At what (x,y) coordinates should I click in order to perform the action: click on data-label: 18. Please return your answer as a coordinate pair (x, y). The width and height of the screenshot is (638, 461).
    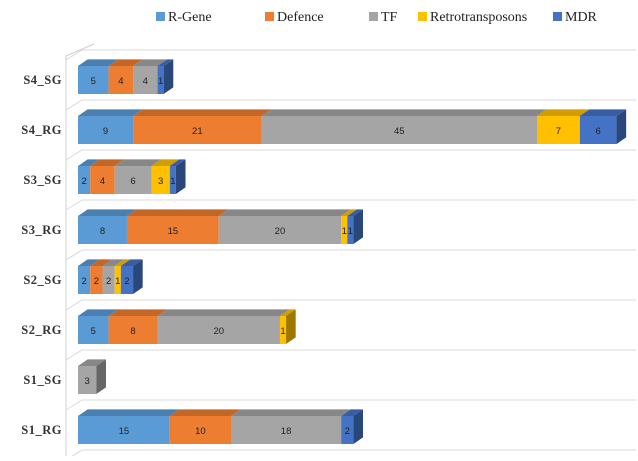
    Looking at the image, I should click on (286, 431).